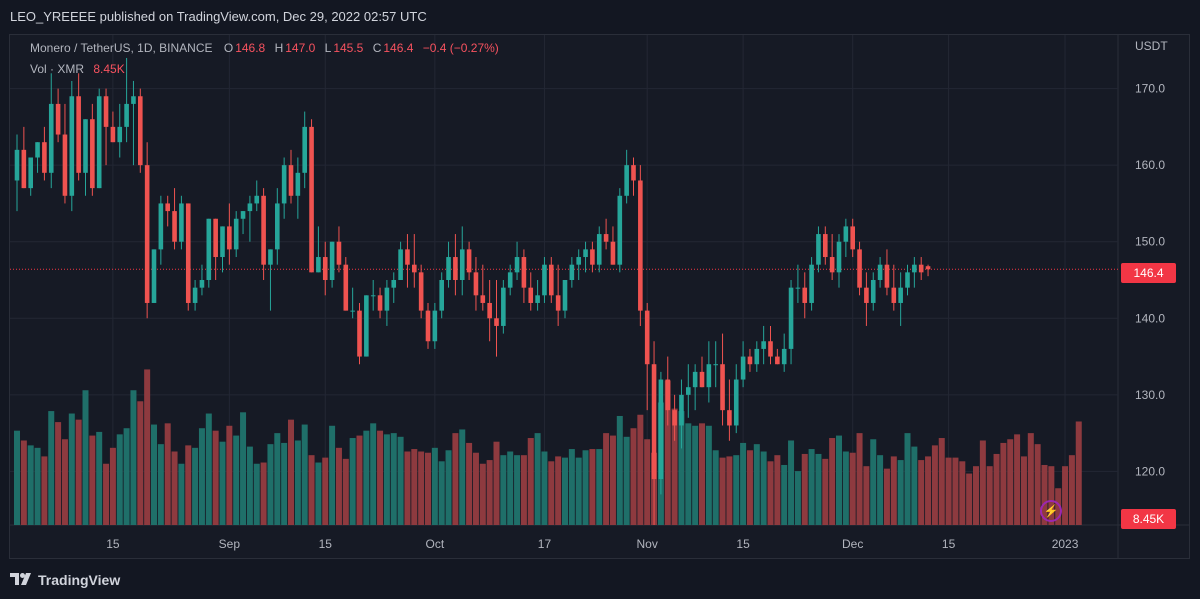  I want to click on last-volume-tag: 8.45K, so click(1148, 519).